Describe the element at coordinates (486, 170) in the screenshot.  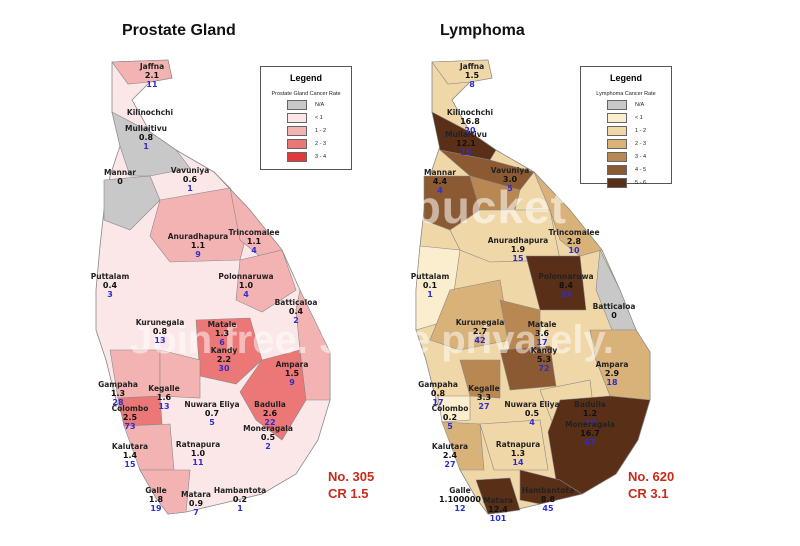
I see `right-district-mullaitivu` at that location.